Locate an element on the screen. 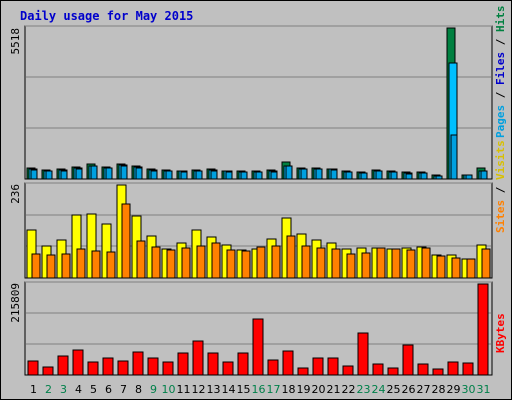 This screenshot has width=512, height=400. day-label: 9 is located at coordinates (153, 389).